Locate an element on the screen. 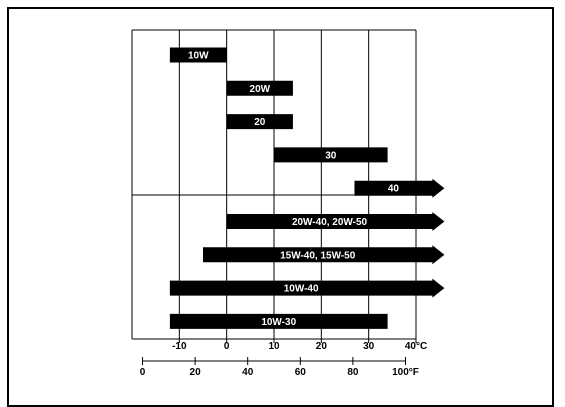  celsius-tick-label: 10 is located at coordinates (274, 346).